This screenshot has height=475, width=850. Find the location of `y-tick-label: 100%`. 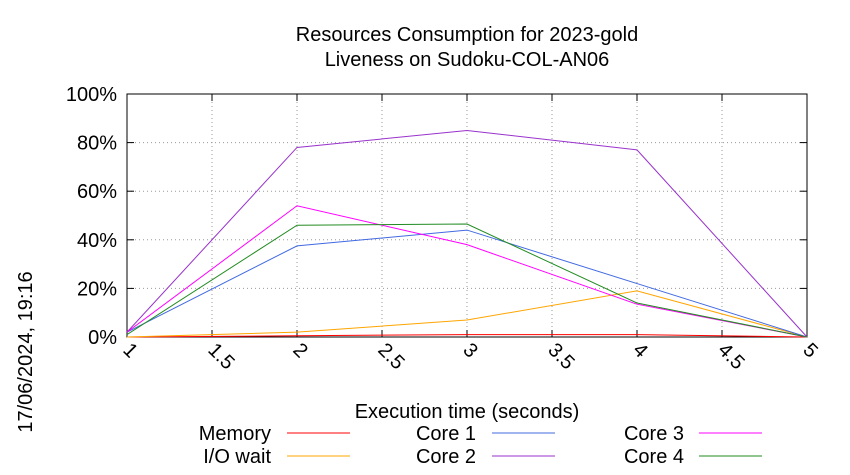

y-tick-label: 100% is located at coordinates (91, 95).